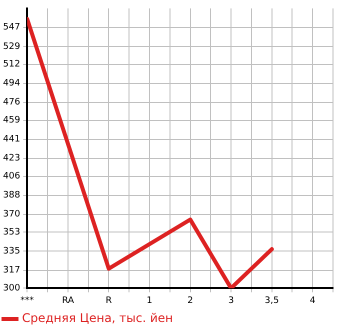 The height and width of the screenshot is (335, 345). I want to click on y-tick-label: 476, so click(11, 103).